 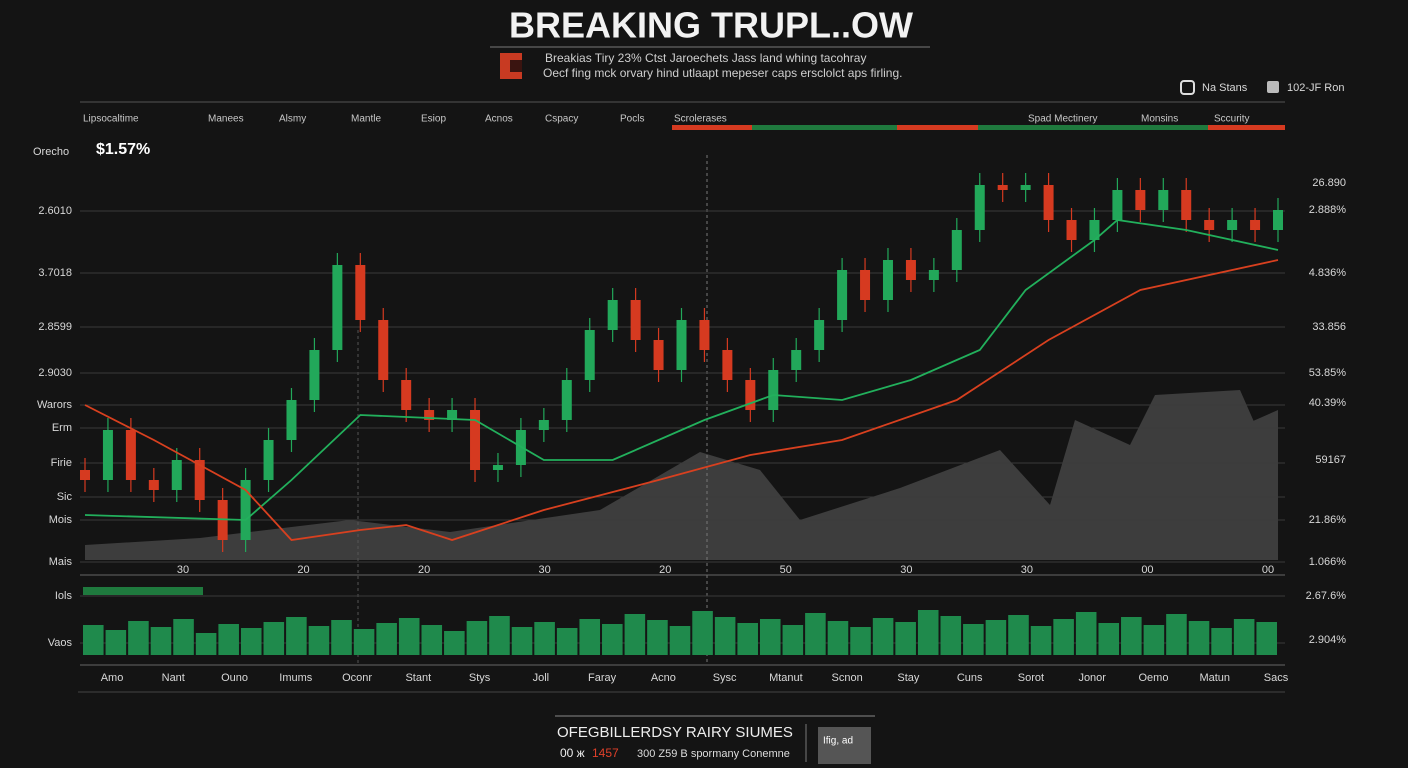 I want to click on x-tick-label: Stant, so click(x=418, y=678).